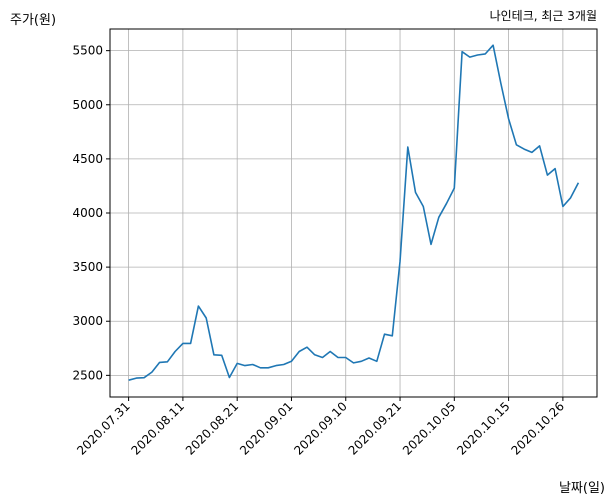 The height and width of the screenshot is (503, 615). What do you see at coordinates (87, 321) in the screenshot?
I see `y-tick-label: 3000` at bounding box center [87, 321].